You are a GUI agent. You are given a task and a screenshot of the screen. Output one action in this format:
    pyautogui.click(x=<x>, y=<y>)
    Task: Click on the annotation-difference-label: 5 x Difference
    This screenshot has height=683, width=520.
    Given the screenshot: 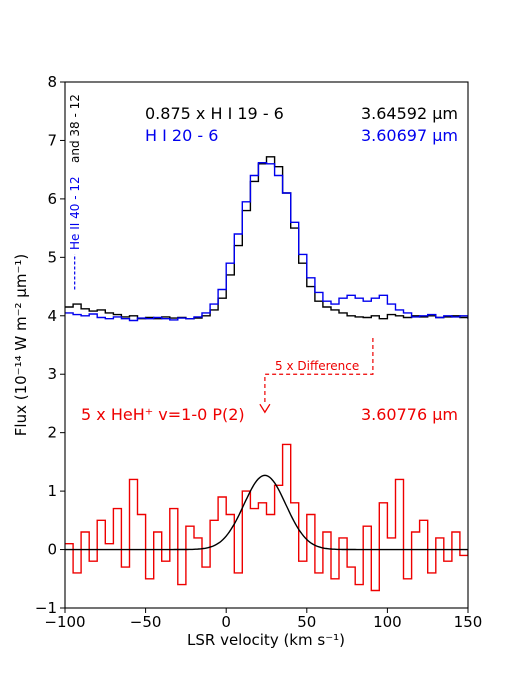 What is the action you would take?
    pyautogui.click(x=317, y=366)
    